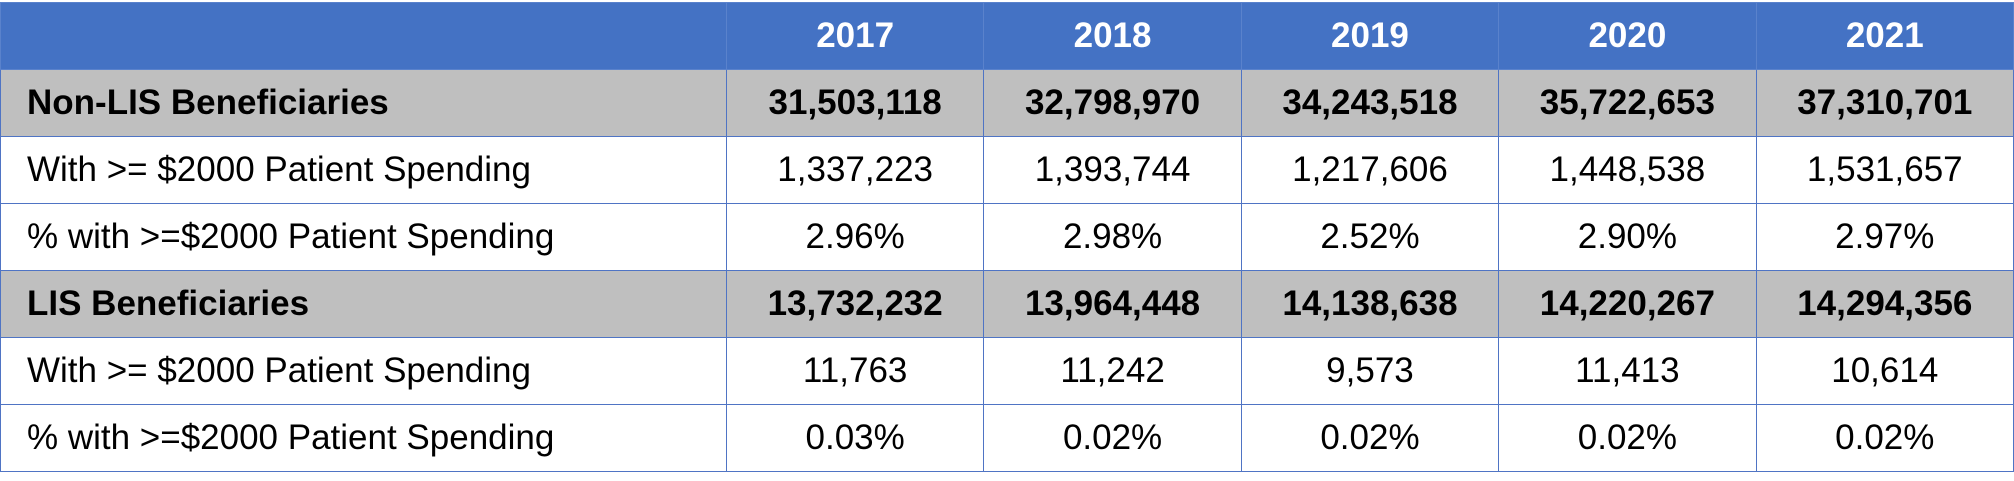  What do you see at coordinates (1884, 237) in the screenshot?
I see `cell-2021: 2.97%` at bounding box center [1884, 237].